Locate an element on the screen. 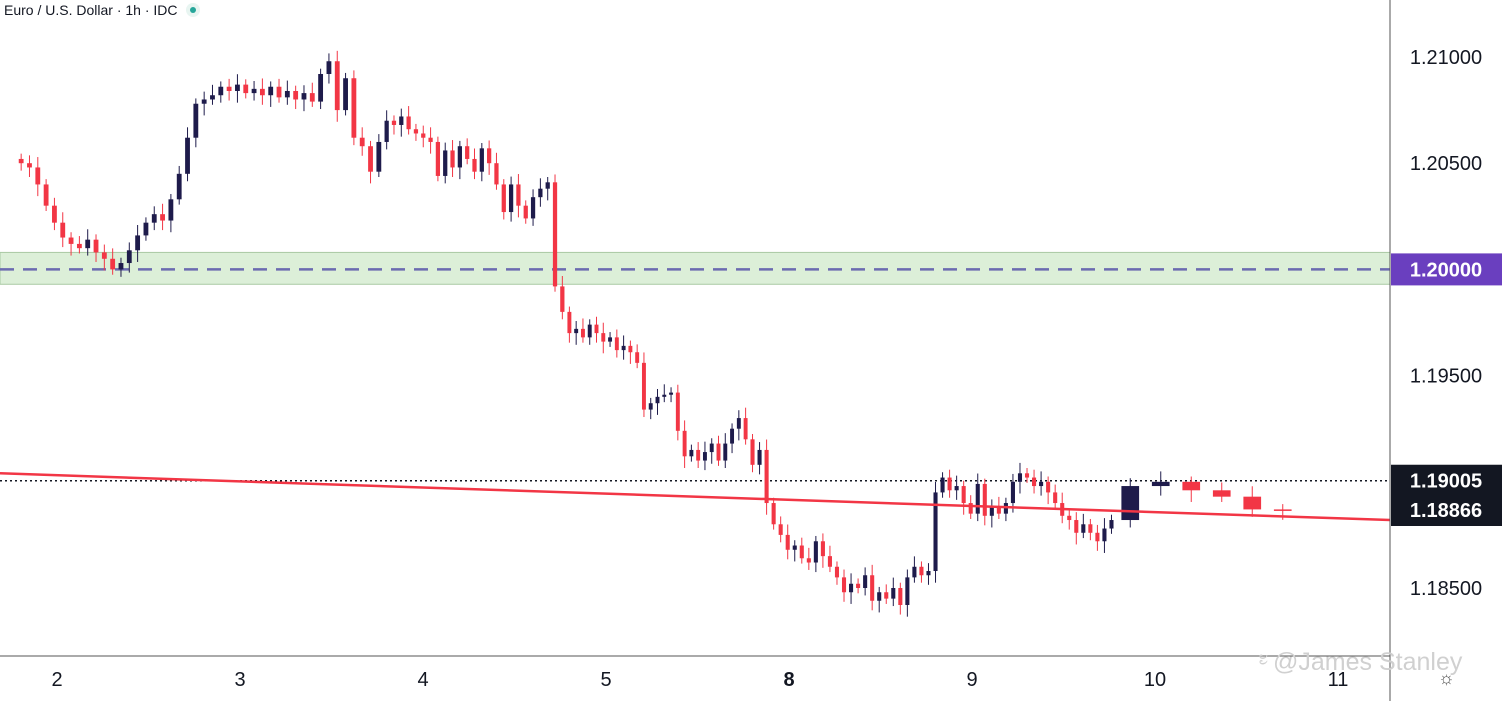 The image size is (1502, 701). price-label-text: 1.19005 is located at coordinates (1446, 482).